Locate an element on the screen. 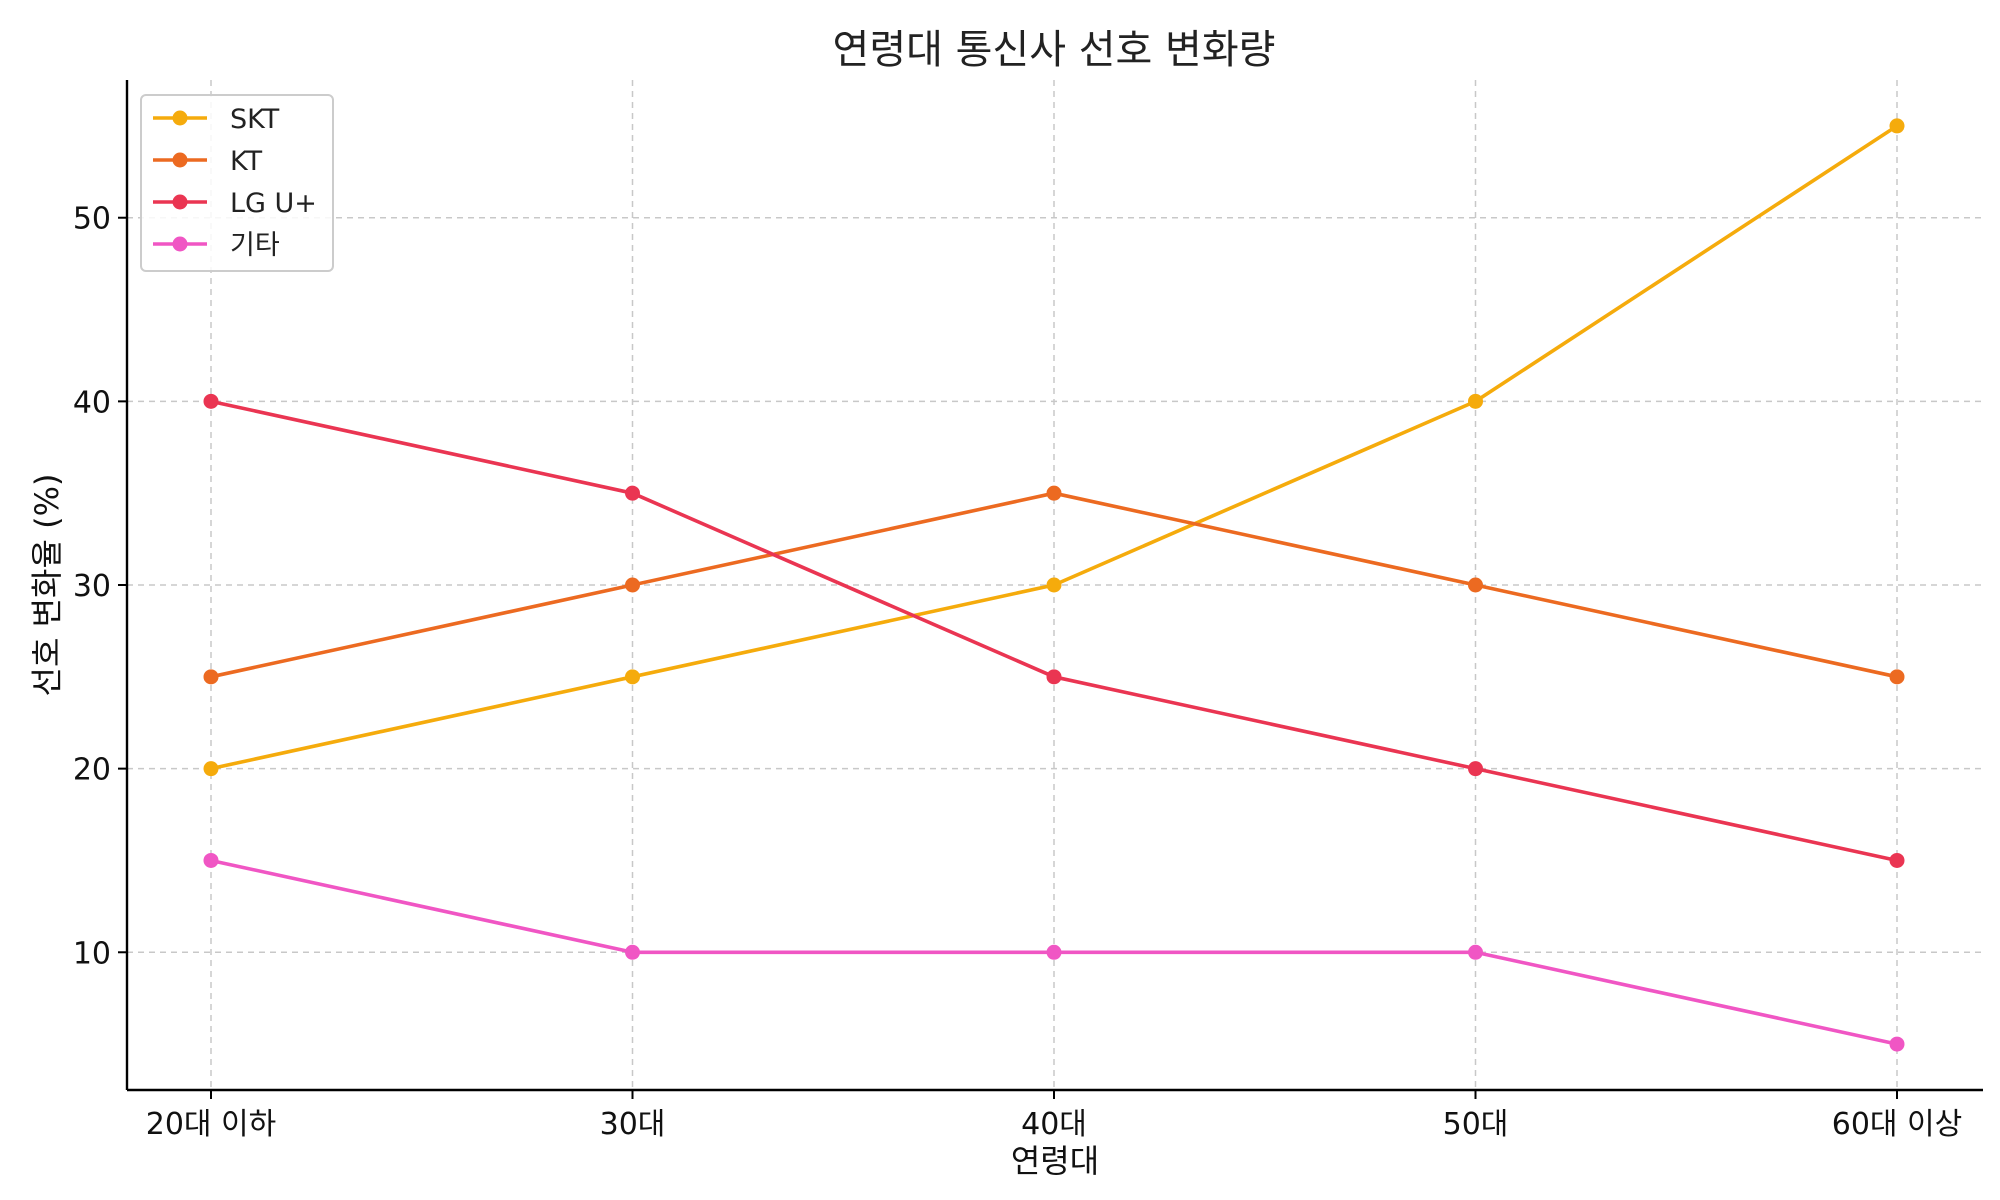  y-tick-label: 40 is located at coordinates (92, 402).